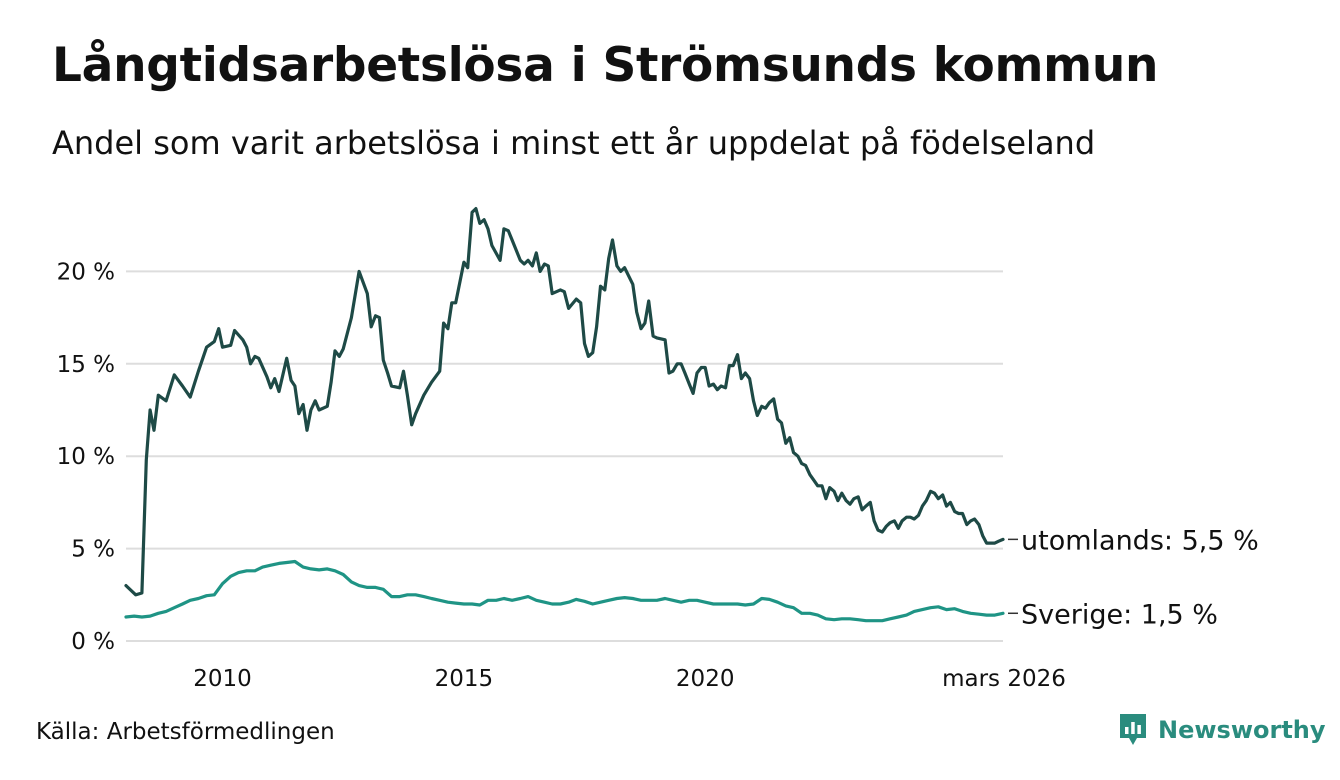 The width and height of the screenshot is (1340, 780). Describe the element at coordinates (1133, 729) in the screenshot. I see `newsworthy-logo-icon` at that location.